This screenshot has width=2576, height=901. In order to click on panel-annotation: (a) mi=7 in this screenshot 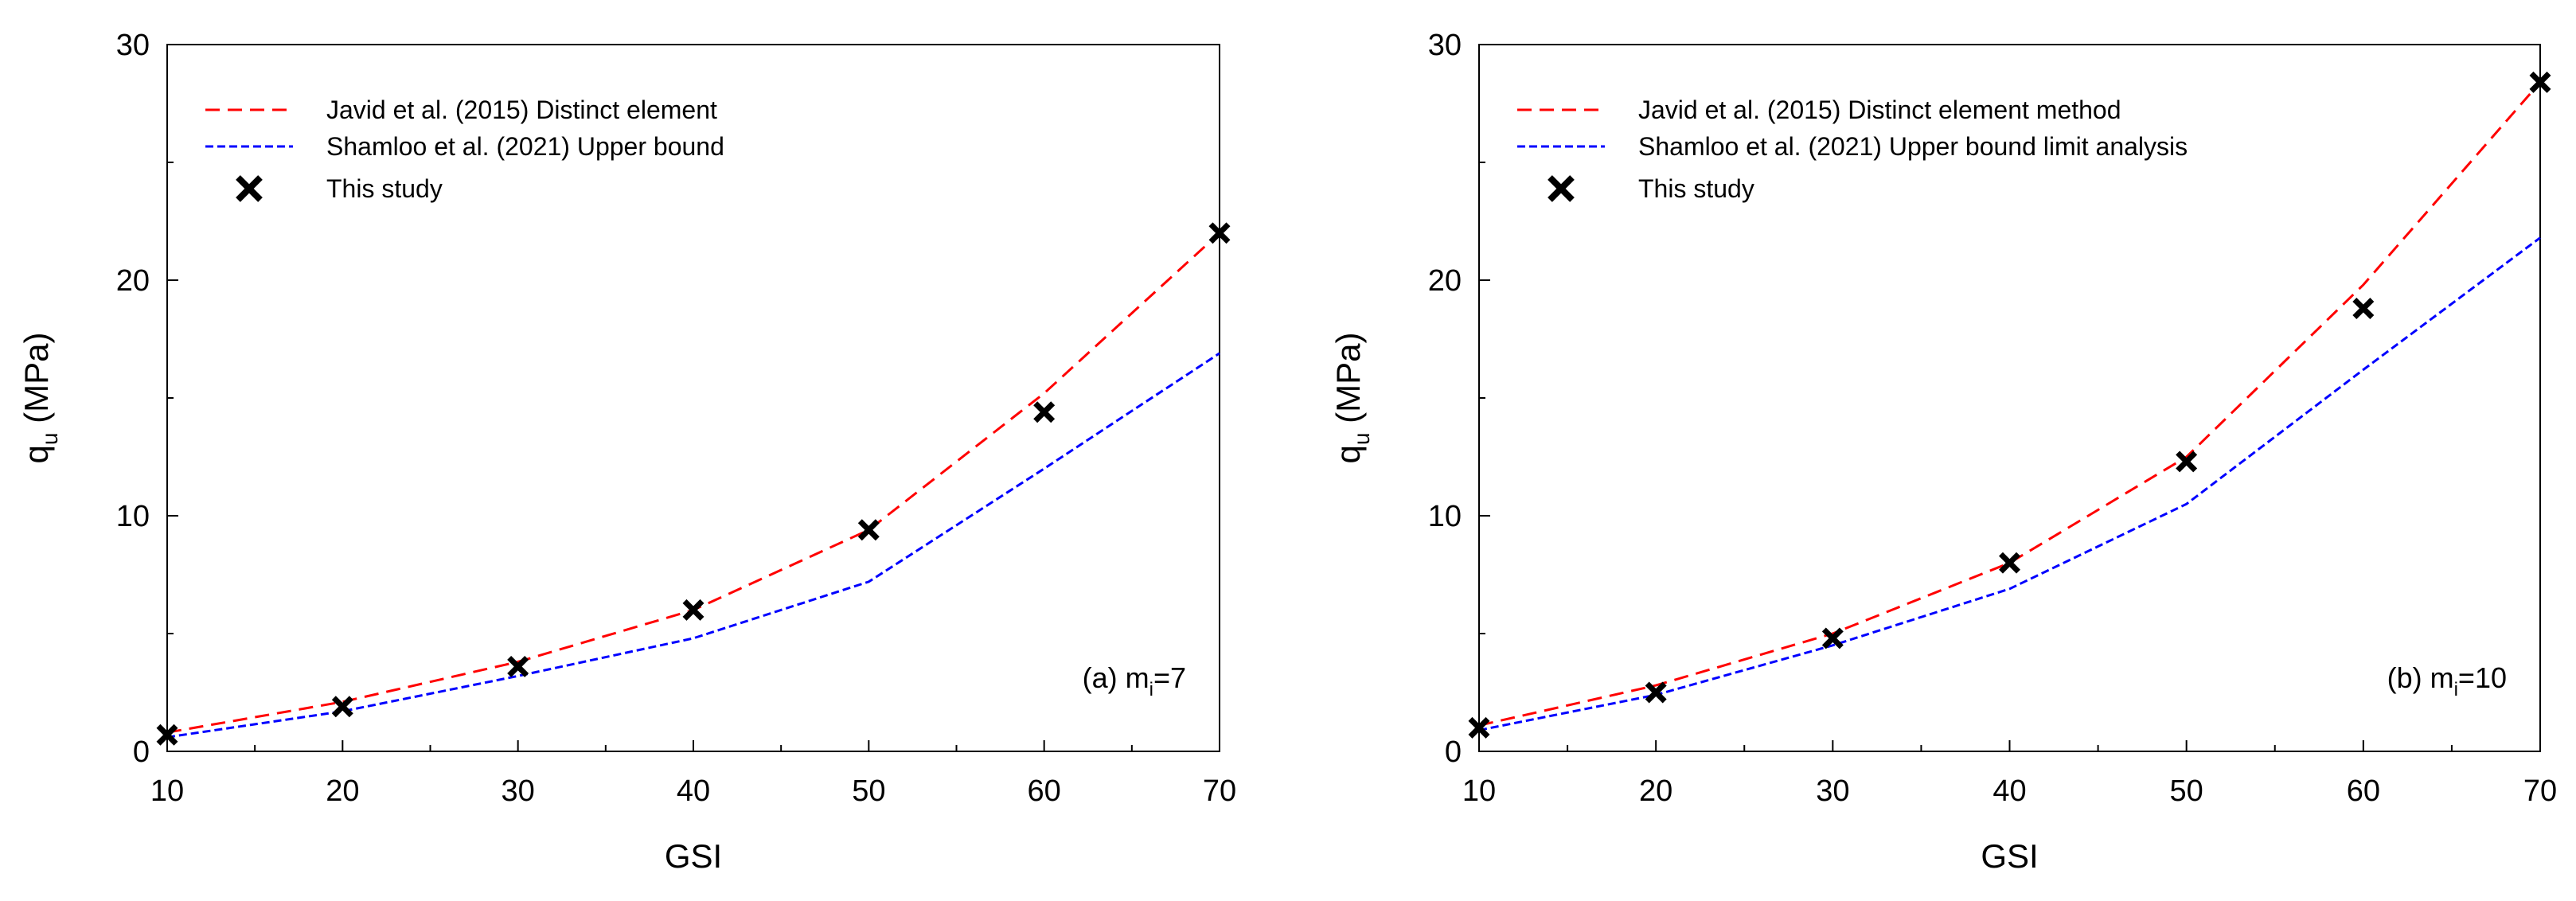, I will do `click(1134, 681)`.